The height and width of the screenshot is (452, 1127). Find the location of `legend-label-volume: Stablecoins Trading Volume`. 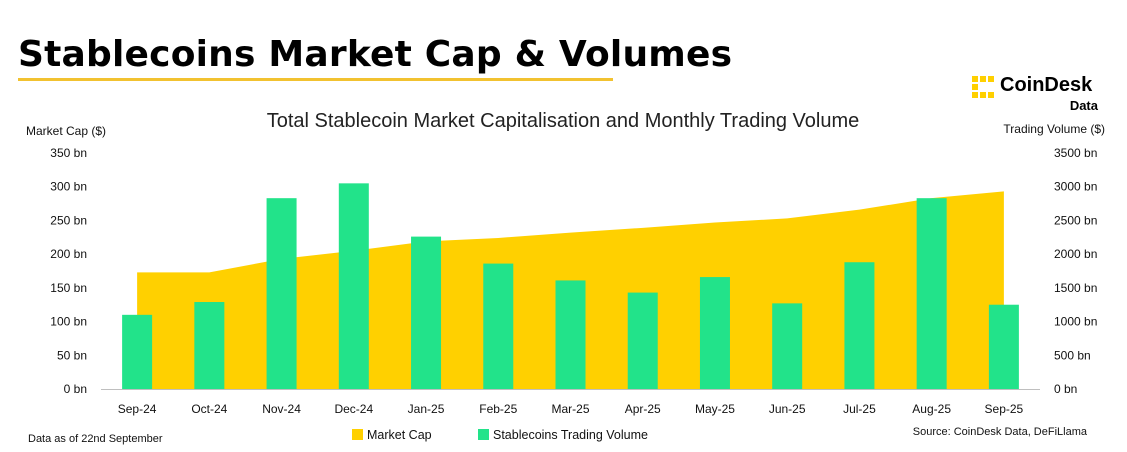

legend-label-volume: Stablecoins Trading Volume is located at coordinates (570, 435).